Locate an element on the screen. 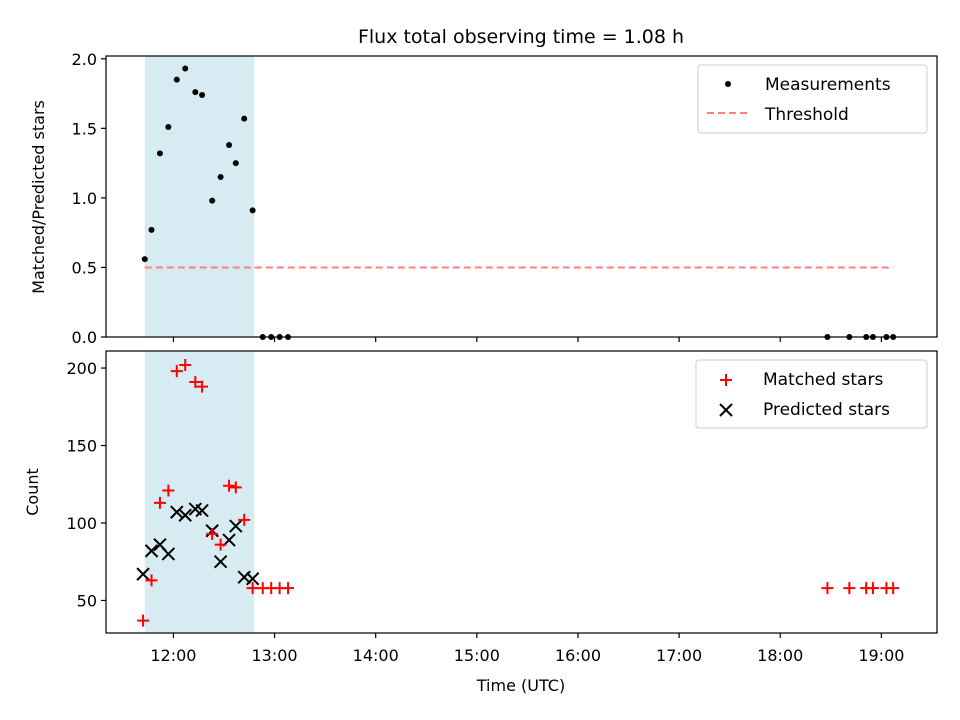 This screenshot has width=960, height=720. top-y-tick-label: 0.0 is located at coordinates (84, 337).